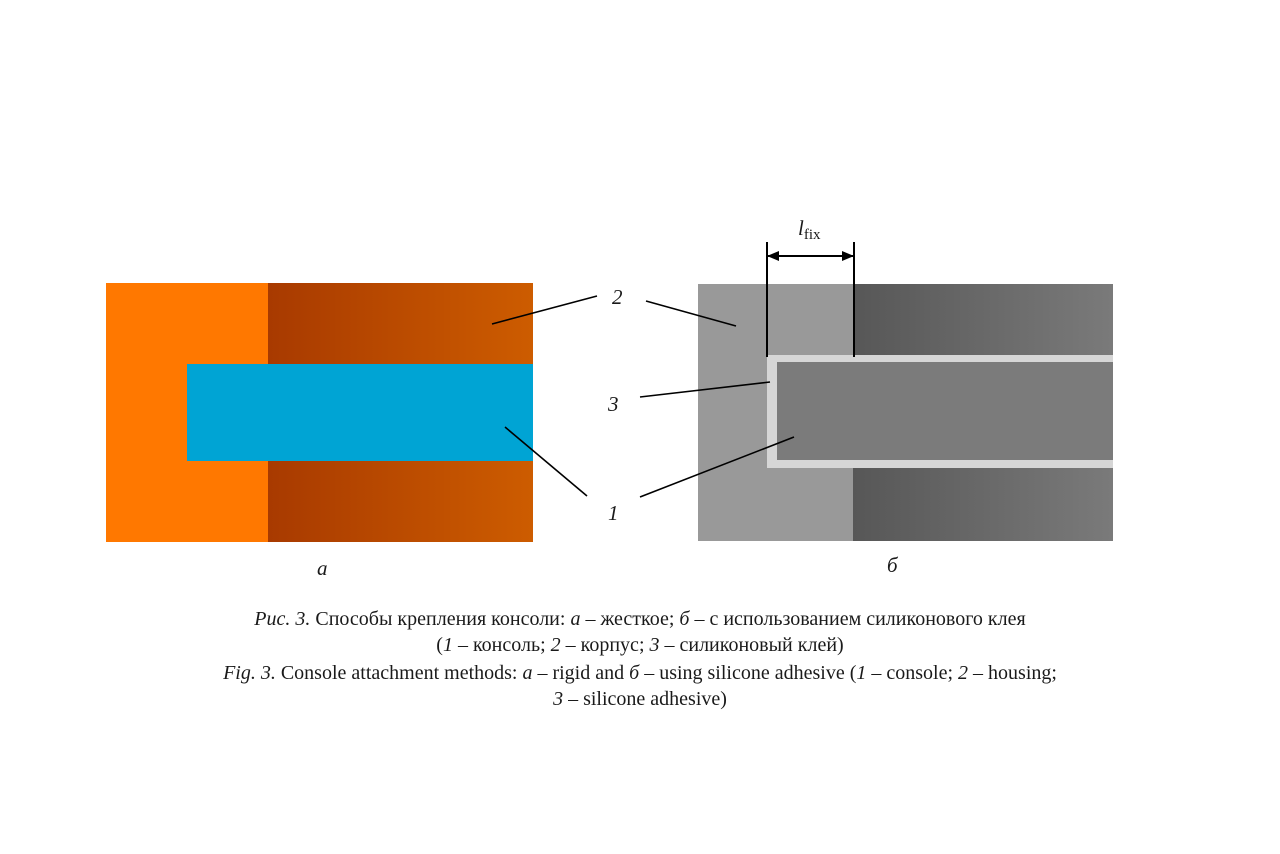  I want to click on panel-b, so click(905, 412).